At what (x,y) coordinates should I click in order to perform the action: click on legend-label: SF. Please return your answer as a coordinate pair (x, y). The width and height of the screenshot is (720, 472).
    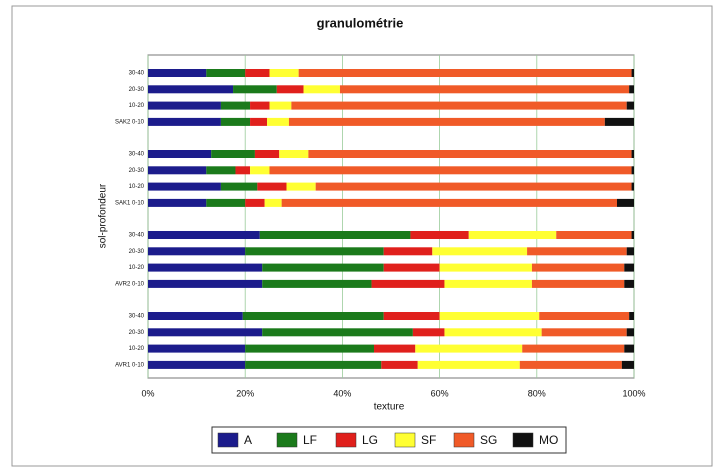
    Looking at the image, I should click on (428, 440).